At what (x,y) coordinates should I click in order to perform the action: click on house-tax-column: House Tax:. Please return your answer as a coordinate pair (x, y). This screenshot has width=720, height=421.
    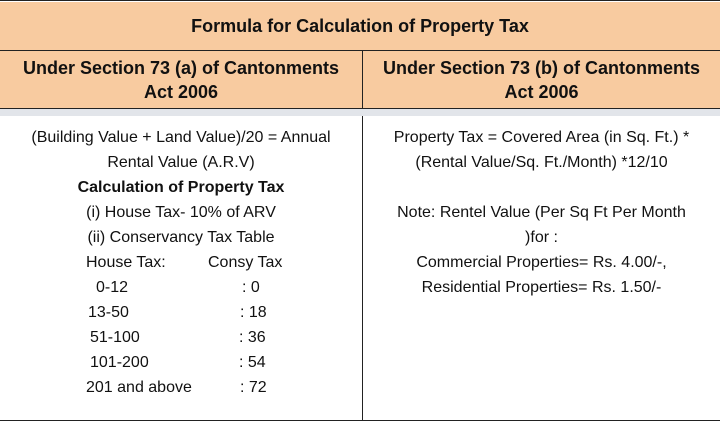
    Looking at the image, I should click on (126, 262).